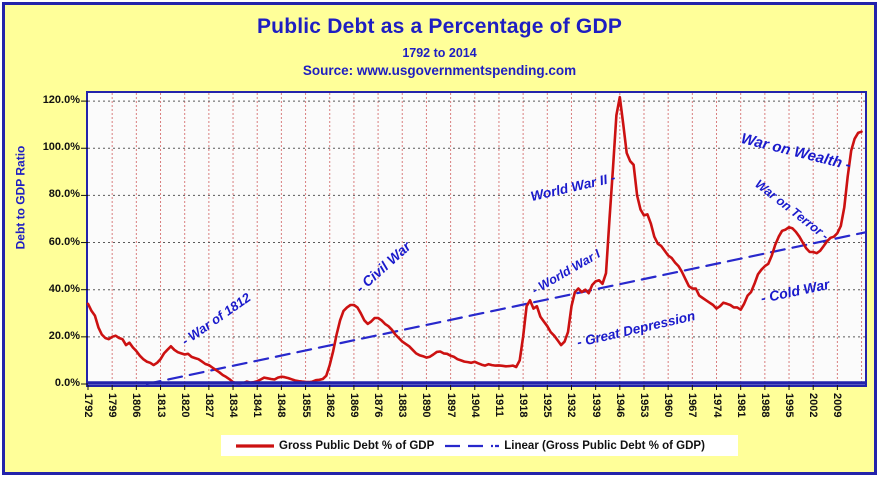 Image resolution: width=879 pixels, height=477 pixels. I want to click on x-tick-label-2009: 2009, so click(837, 405).